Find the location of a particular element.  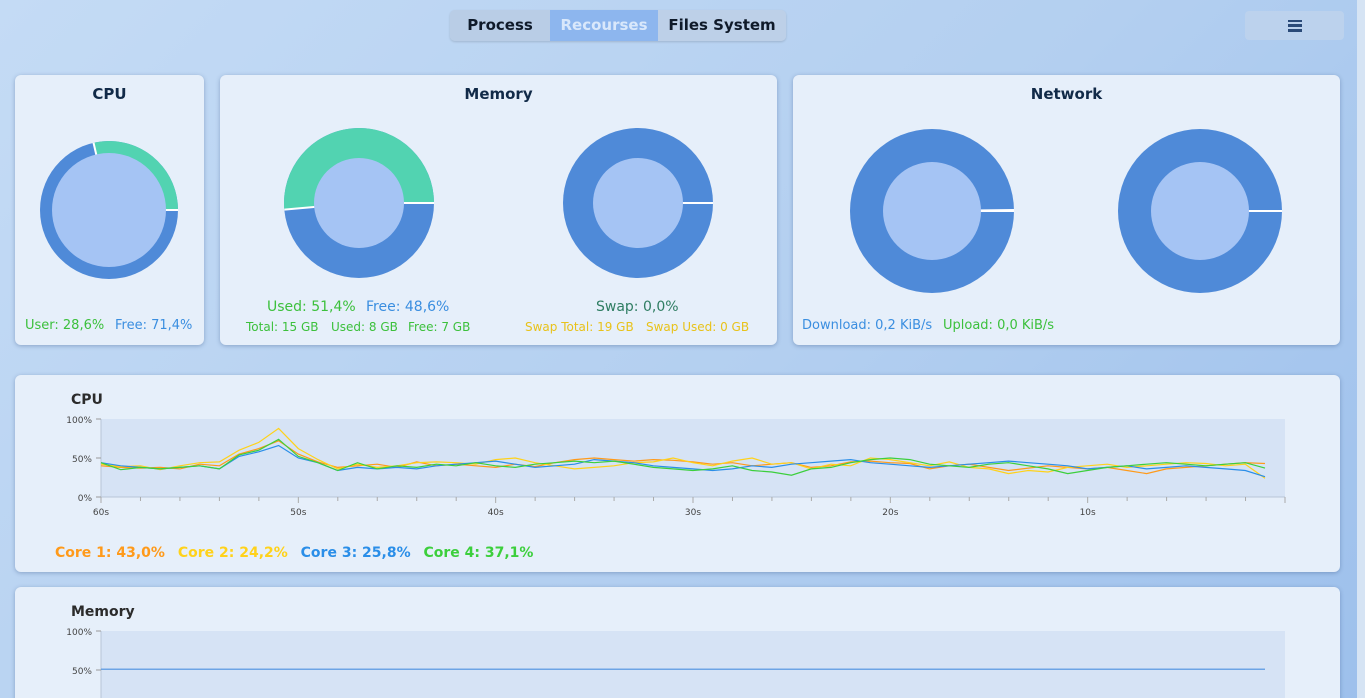

memory-card-title: Memory is located at coordinates (498, 94).